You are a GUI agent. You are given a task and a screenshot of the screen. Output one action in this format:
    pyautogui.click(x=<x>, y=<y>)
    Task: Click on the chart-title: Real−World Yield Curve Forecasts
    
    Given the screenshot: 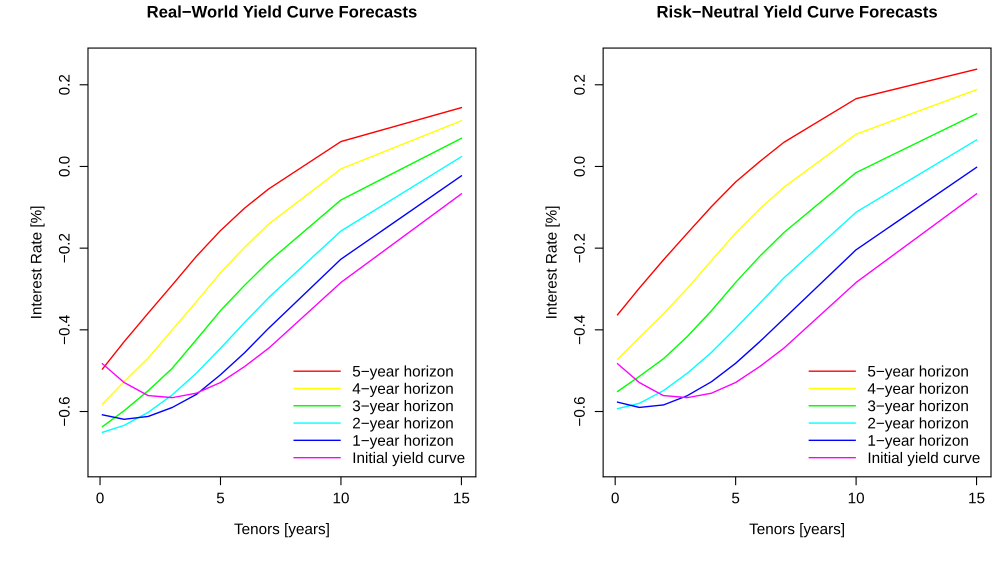 What is the action you would take?
    pyautogui.click(x=282, y=11)
    